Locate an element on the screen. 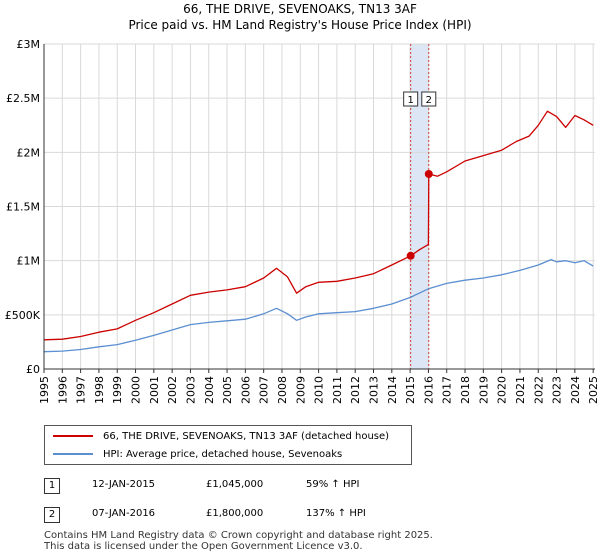  sale-label-text: 1 is located at coordinates (410, 100).